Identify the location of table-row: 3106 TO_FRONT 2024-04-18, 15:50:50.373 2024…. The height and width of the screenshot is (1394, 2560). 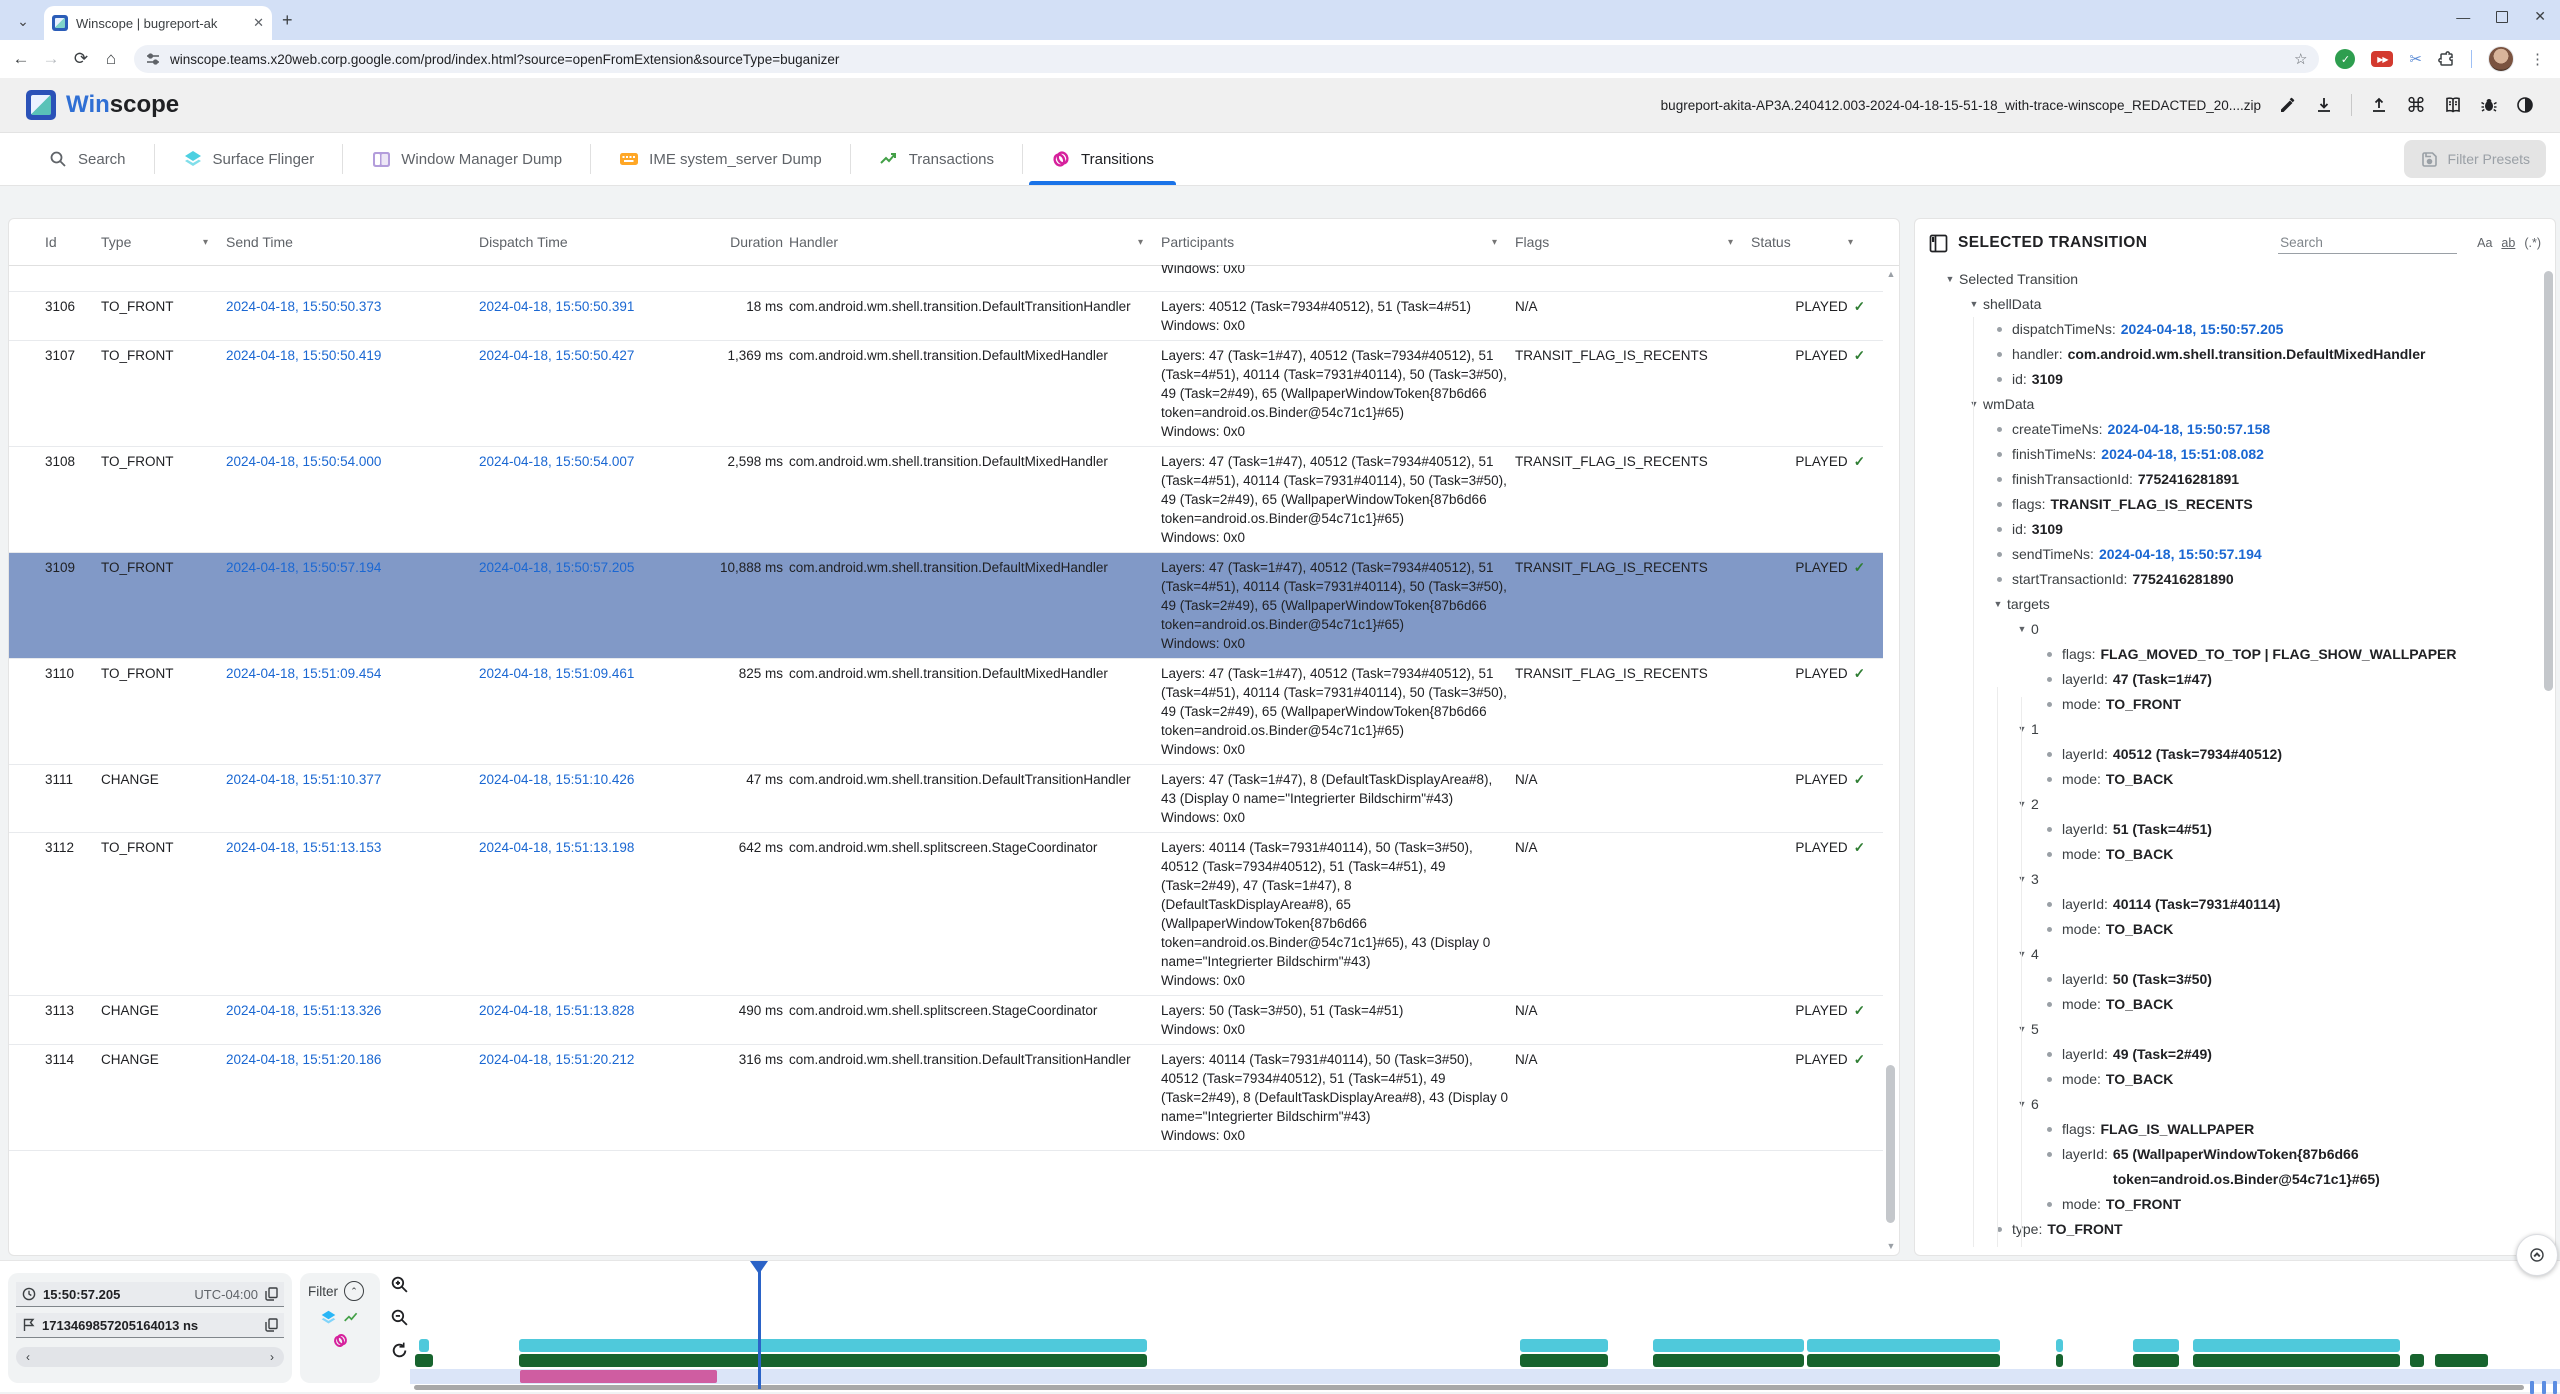
(946, 316).